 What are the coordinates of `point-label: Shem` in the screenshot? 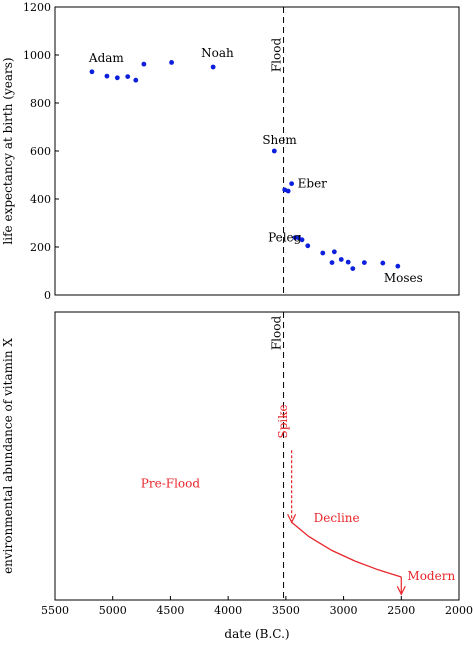 It's located at (279, 140).